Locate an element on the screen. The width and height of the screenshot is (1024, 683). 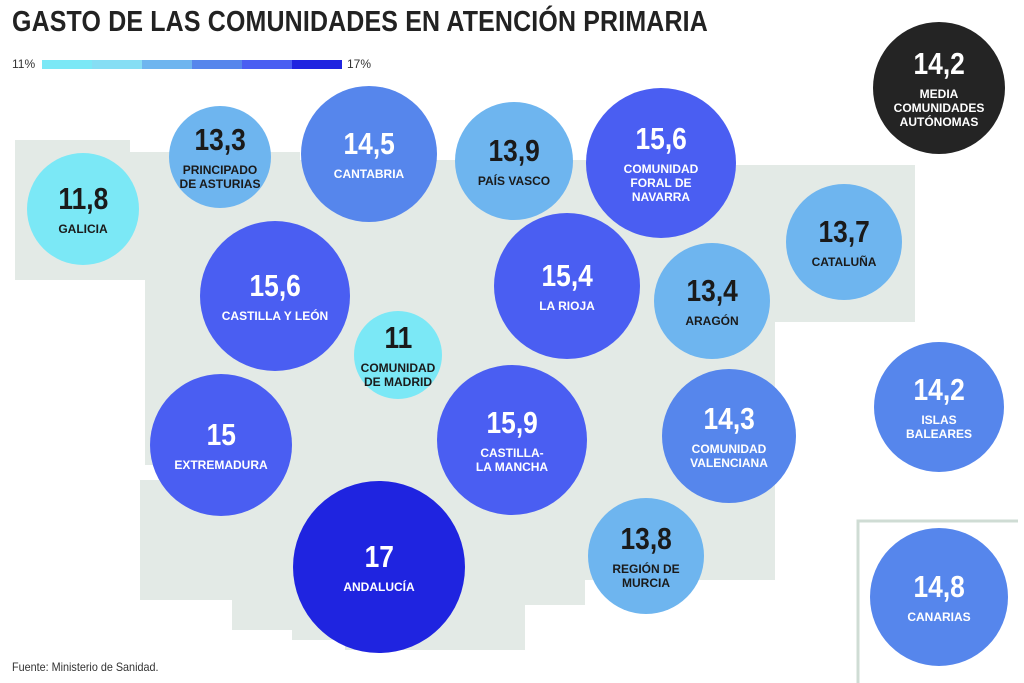
bubble-label: COMUNIDAD DE MADRID is located at coordinates (398, 374).